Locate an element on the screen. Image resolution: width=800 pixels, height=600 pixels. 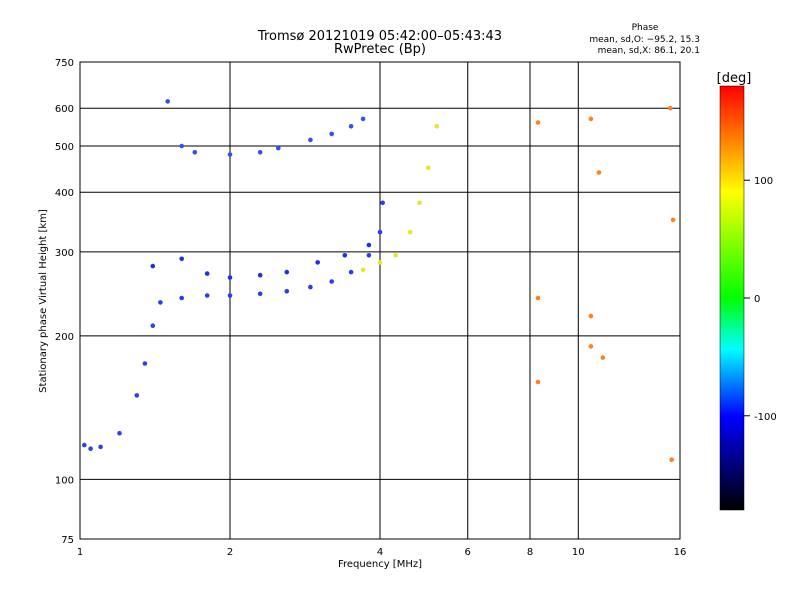
x-tick-label: 10 is located at coordinates (578, 552).